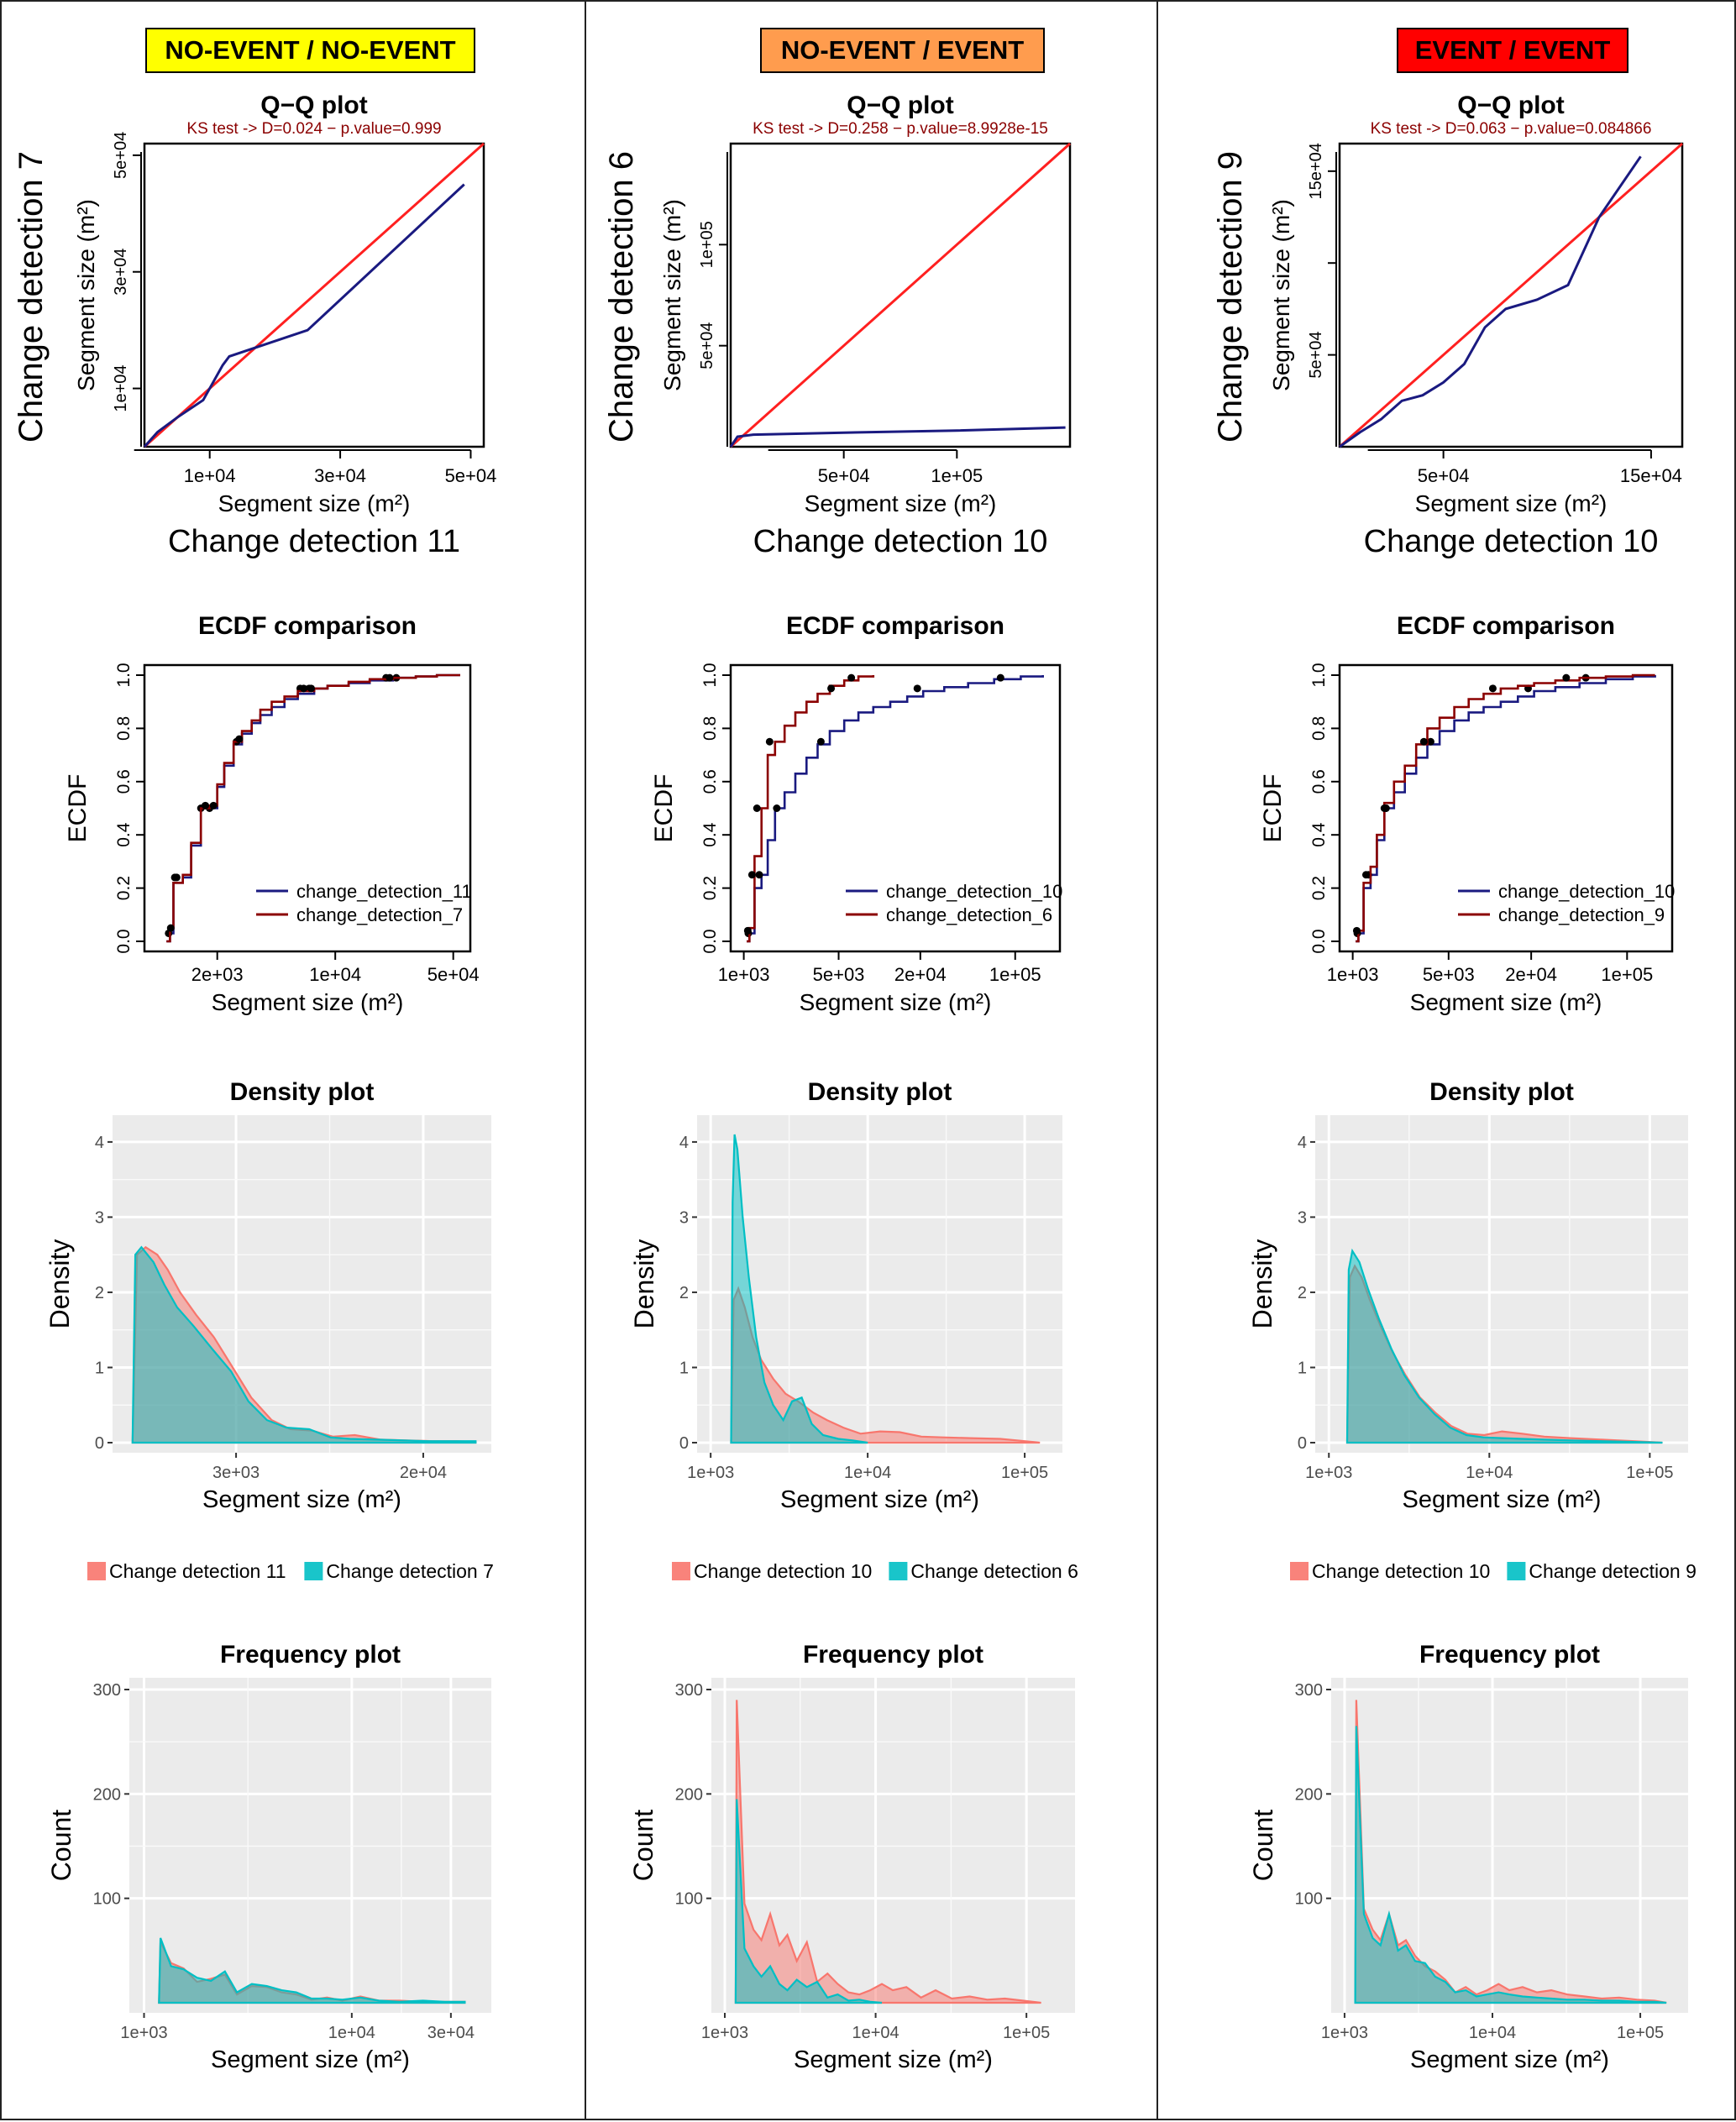 The image size is (1736, 2122). I want to click on ecdf-x-tick-label: 2e+03, so click(217, 974).